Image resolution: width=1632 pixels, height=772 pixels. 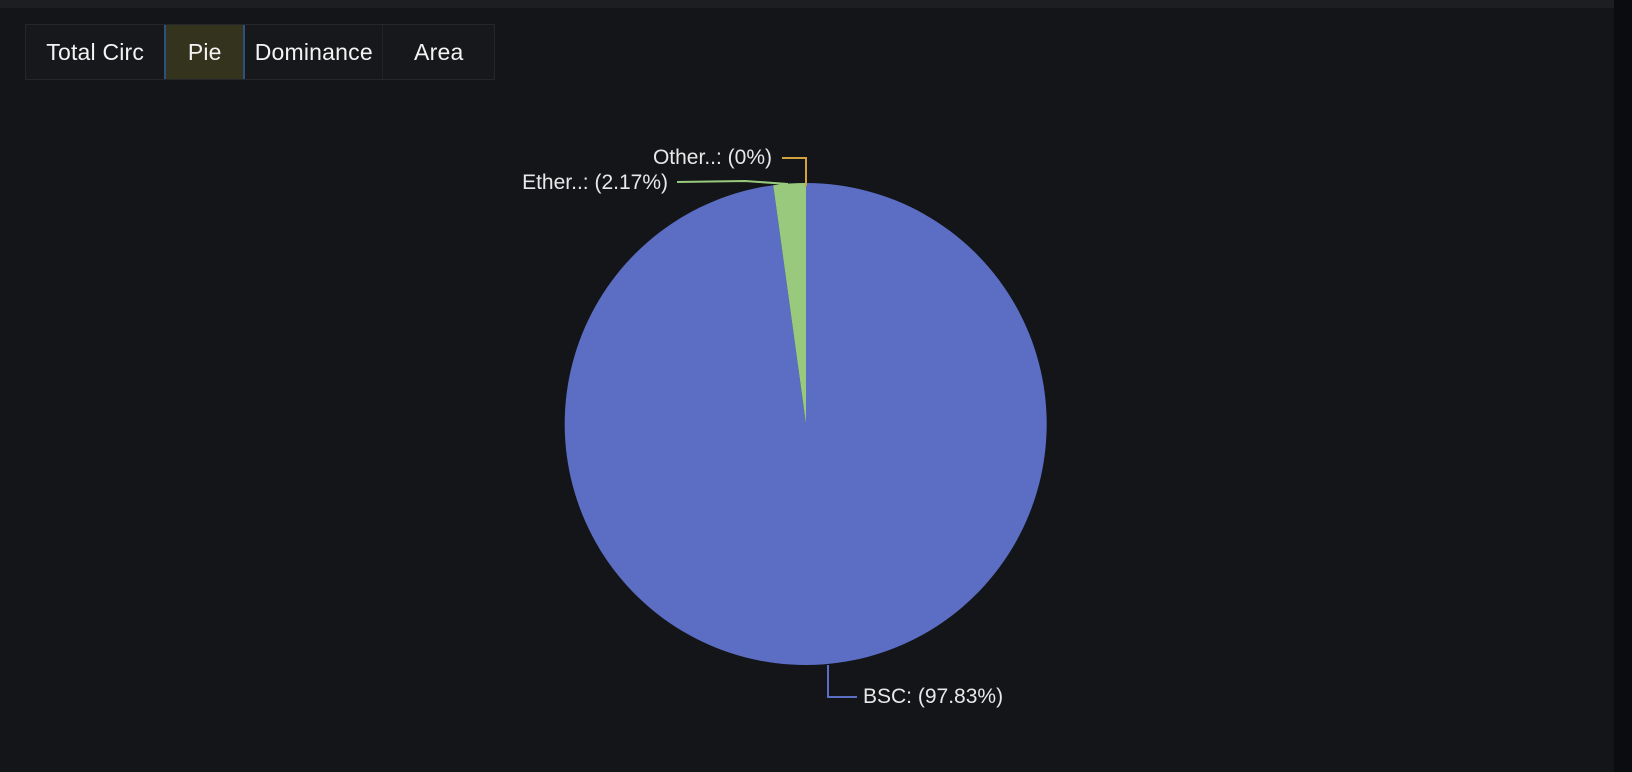 What do you see at coordinates (732, 182) in the screenshot?
I see `pie-leader-line-ether` at bounding box center [732, 182].